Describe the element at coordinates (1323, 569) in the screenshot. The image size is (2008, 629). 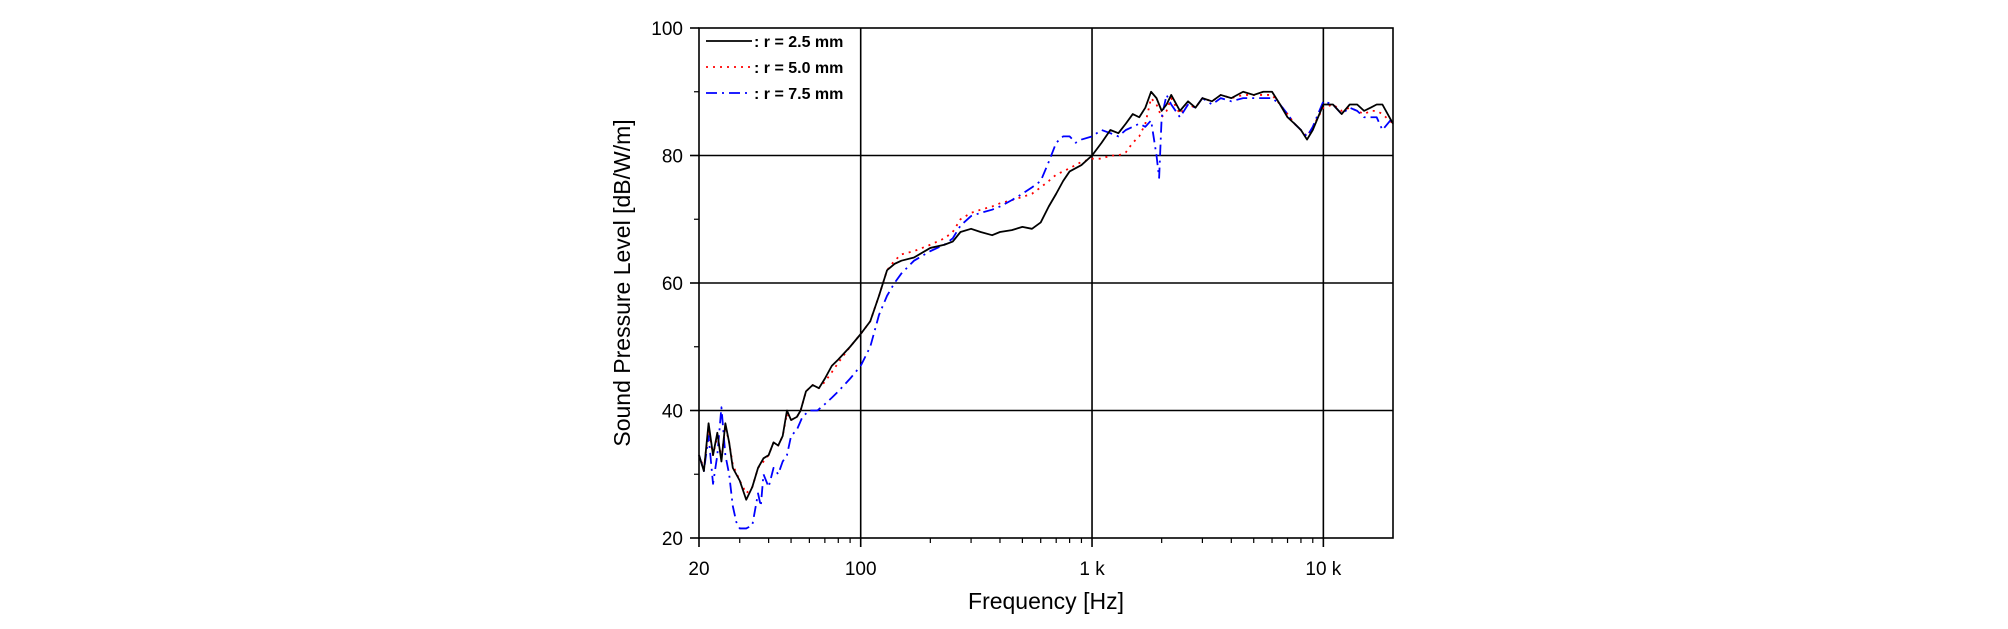
I see `x-tick-label: 10 k` at that location.